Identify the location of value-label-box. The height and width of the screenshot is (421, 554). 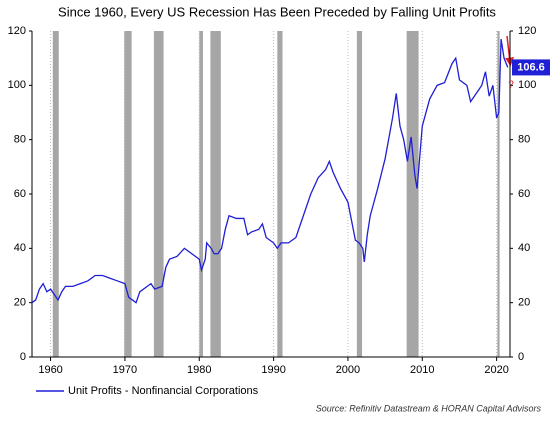
(531, 67).